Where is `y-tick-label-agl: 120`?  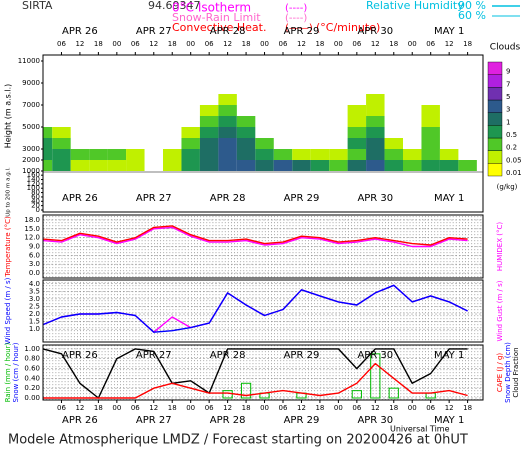 y-tick-label-agl: 120 is located at coordinates (33, 184).